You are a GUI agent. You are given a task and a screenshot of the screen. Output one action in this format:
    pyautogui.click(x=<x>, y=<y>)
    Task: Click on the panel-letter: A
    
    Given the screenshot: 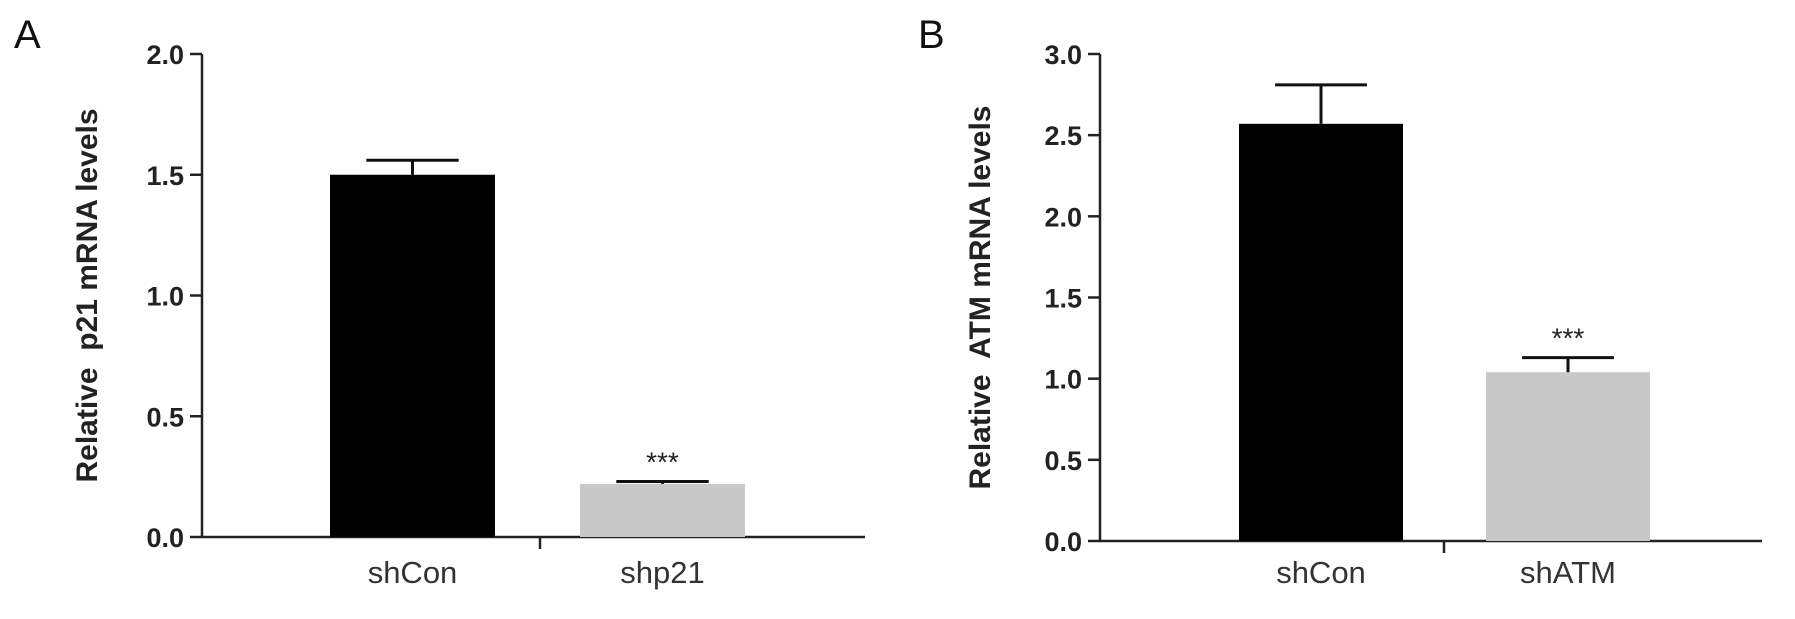 What is the action you would take?
    pyautogui.click(x=27, y=35)
    